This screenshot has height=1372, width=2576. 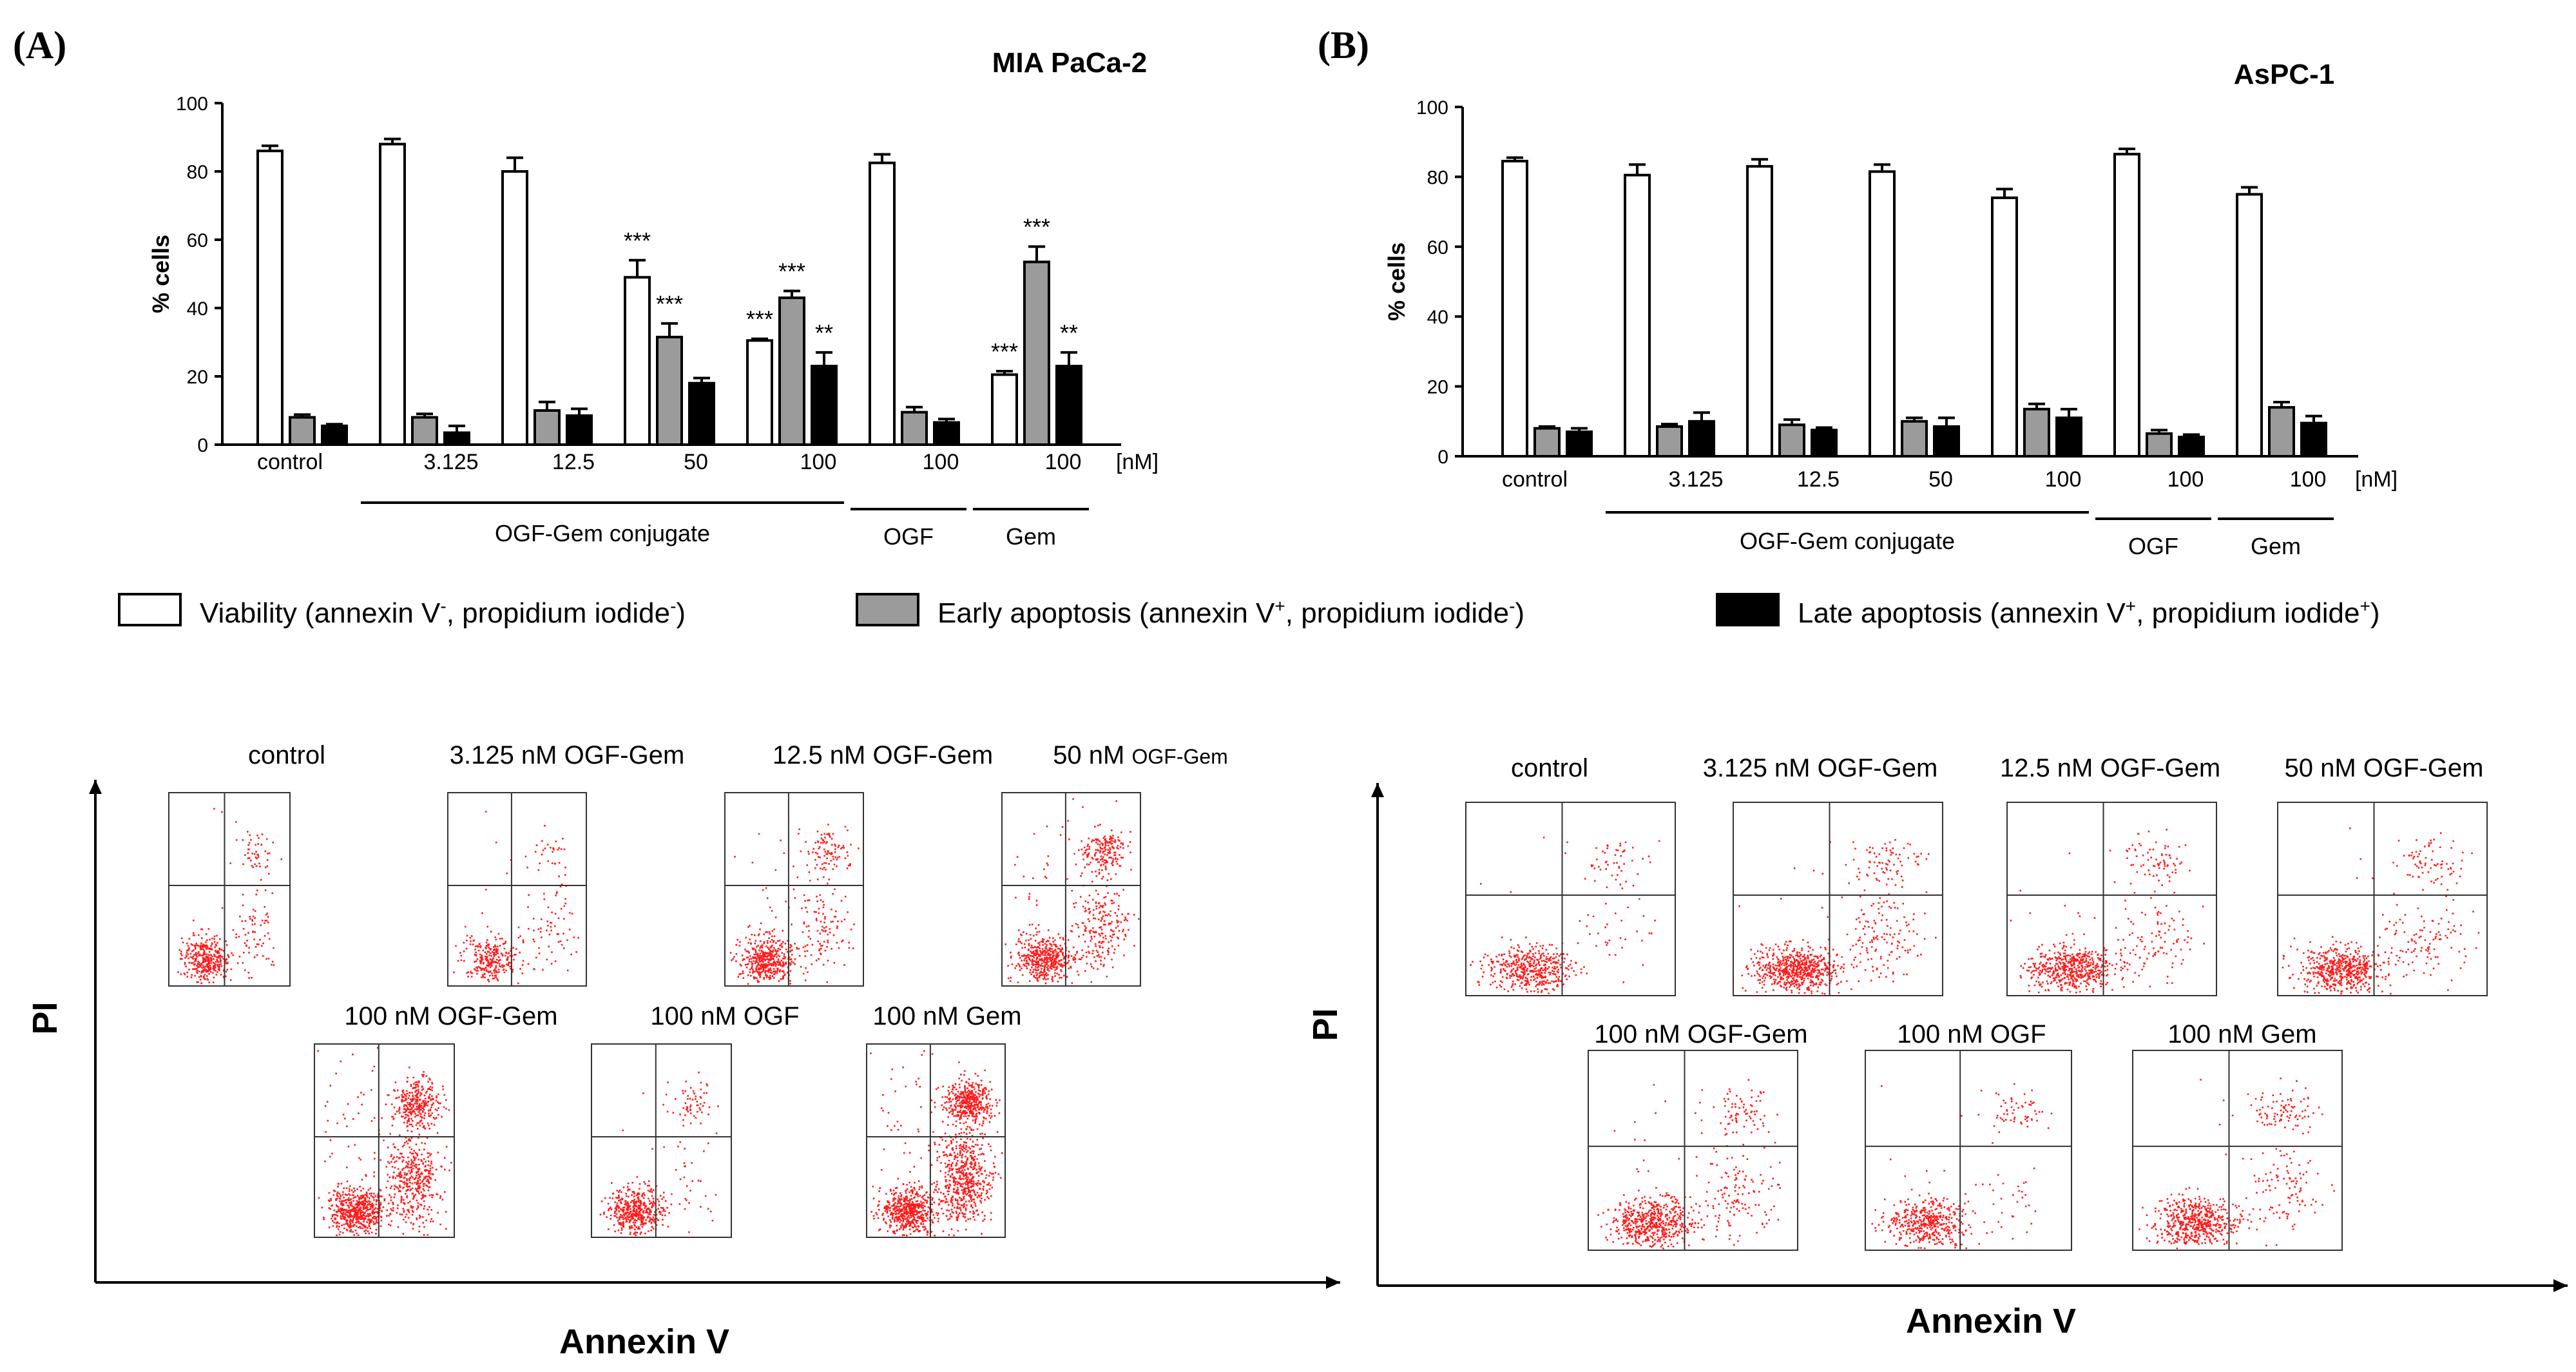 I want to click on y-tick-label: 0, so click(x=202, y=445).